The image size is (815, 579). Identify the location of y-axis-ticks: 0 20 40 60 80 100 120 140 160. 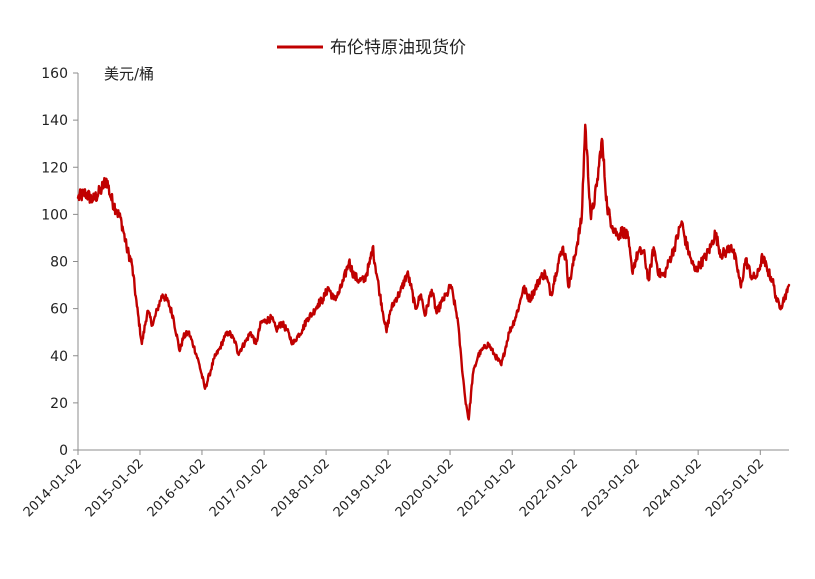
(59, 262).